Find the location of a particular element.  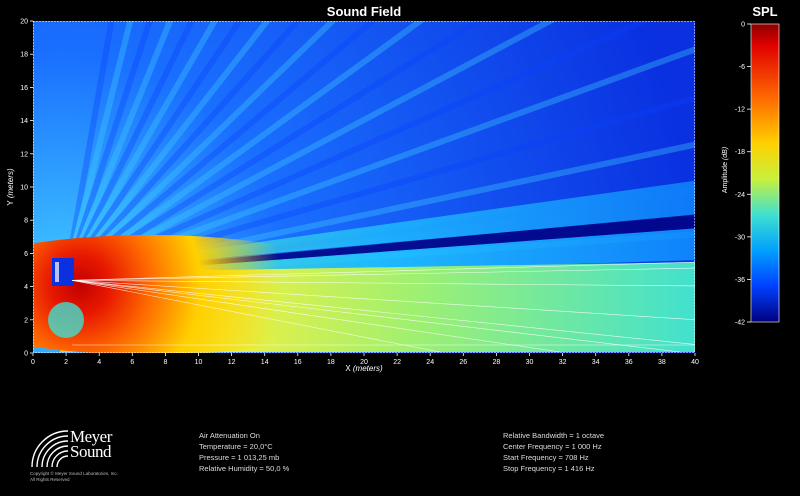

colorbar-tick-label: 0 is located at coordinates (743, 25).